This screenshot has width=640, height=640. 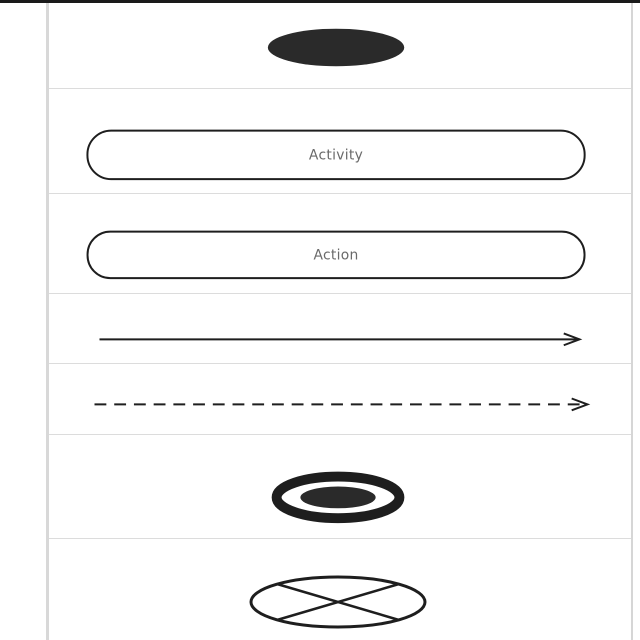 I want to click on initial-node-dot, so click(x=336, y=47).